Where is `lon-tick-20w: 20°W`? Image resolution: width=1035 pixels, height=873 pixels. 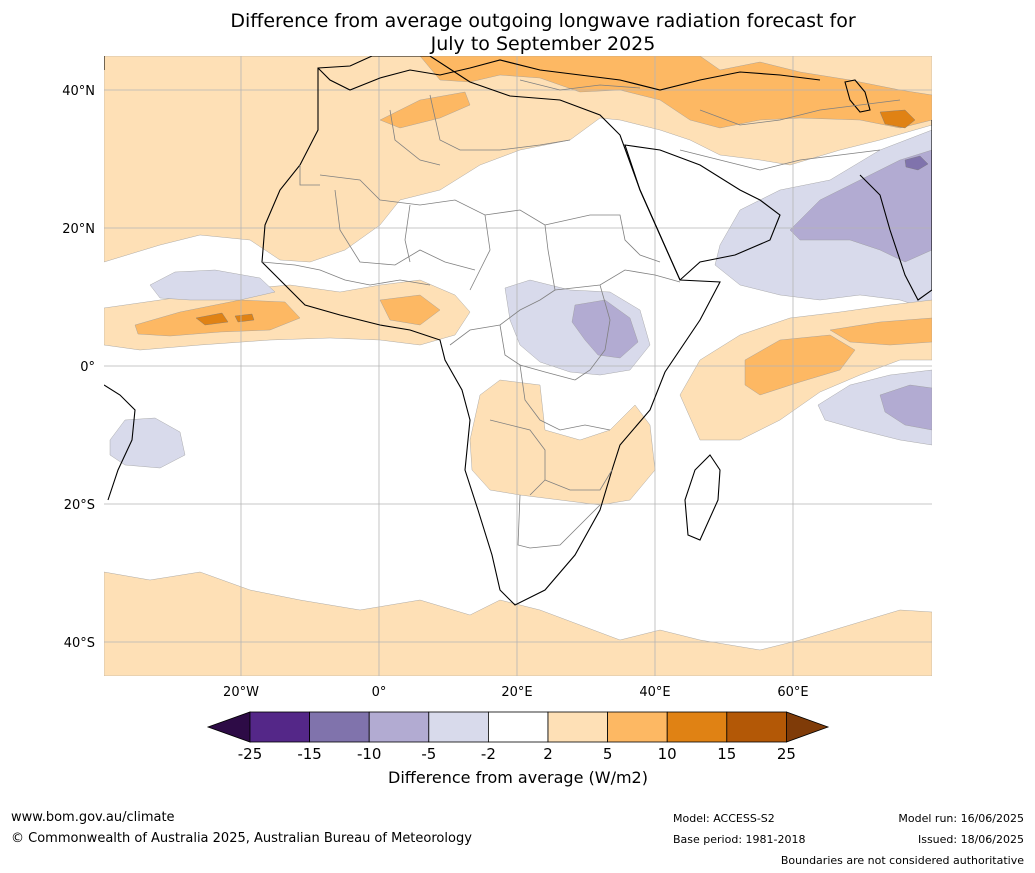
lon-tick-20w: 20°W is located at coordinates (241, 692).